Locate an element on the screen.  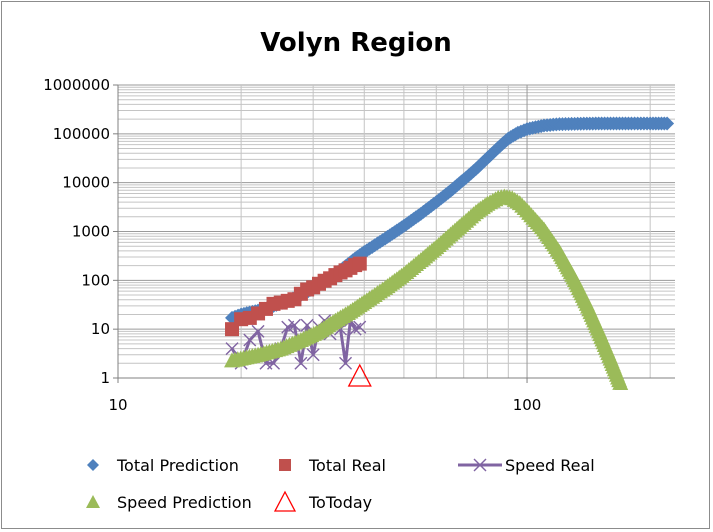
chart-title: Volyn Region is located at coordinates (356, 43).